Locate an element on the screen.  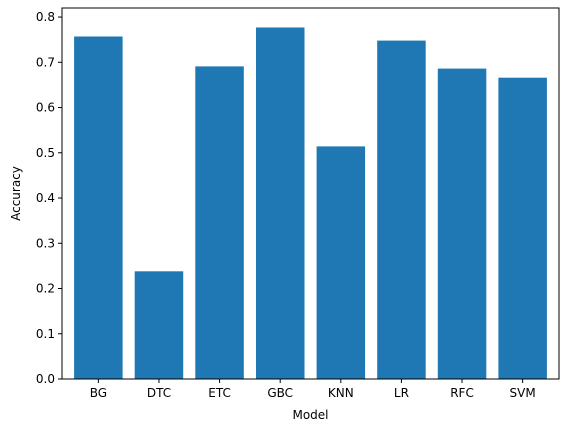
y-tick-label: 0.3 is located at coordinates (45, 243).